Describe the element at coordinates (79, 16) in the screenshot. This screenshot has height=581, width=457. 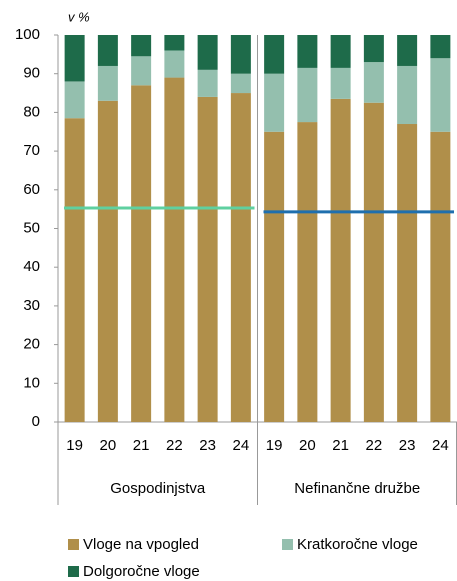
I see `unit-label: v %` at that location.